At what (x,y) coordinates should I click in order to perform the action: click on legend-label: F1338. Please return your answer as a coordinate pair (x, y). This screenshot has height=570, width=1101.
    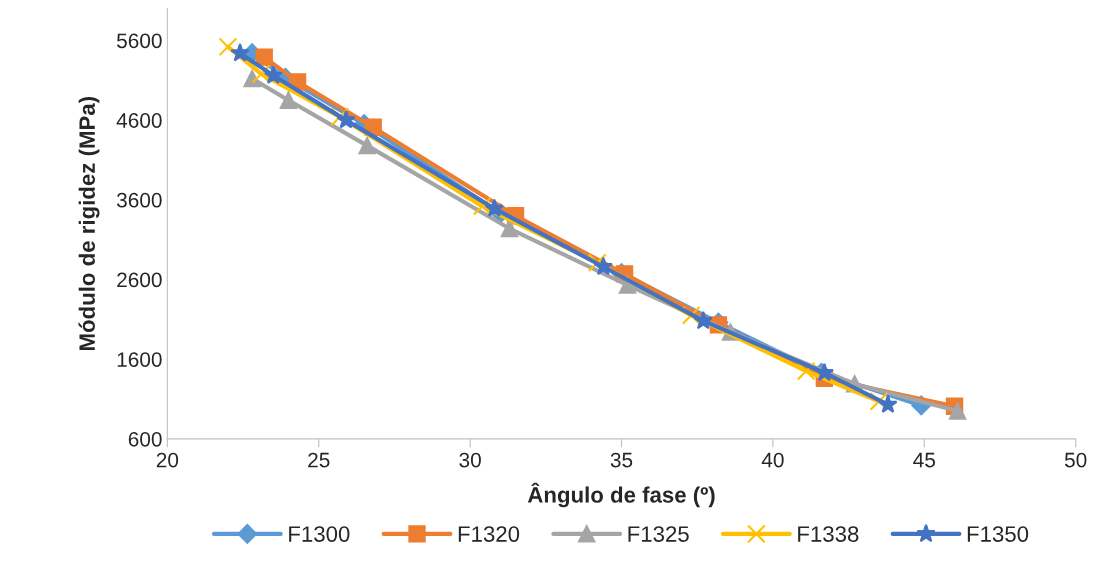
    Looking at the image, I should click on (828, 534).